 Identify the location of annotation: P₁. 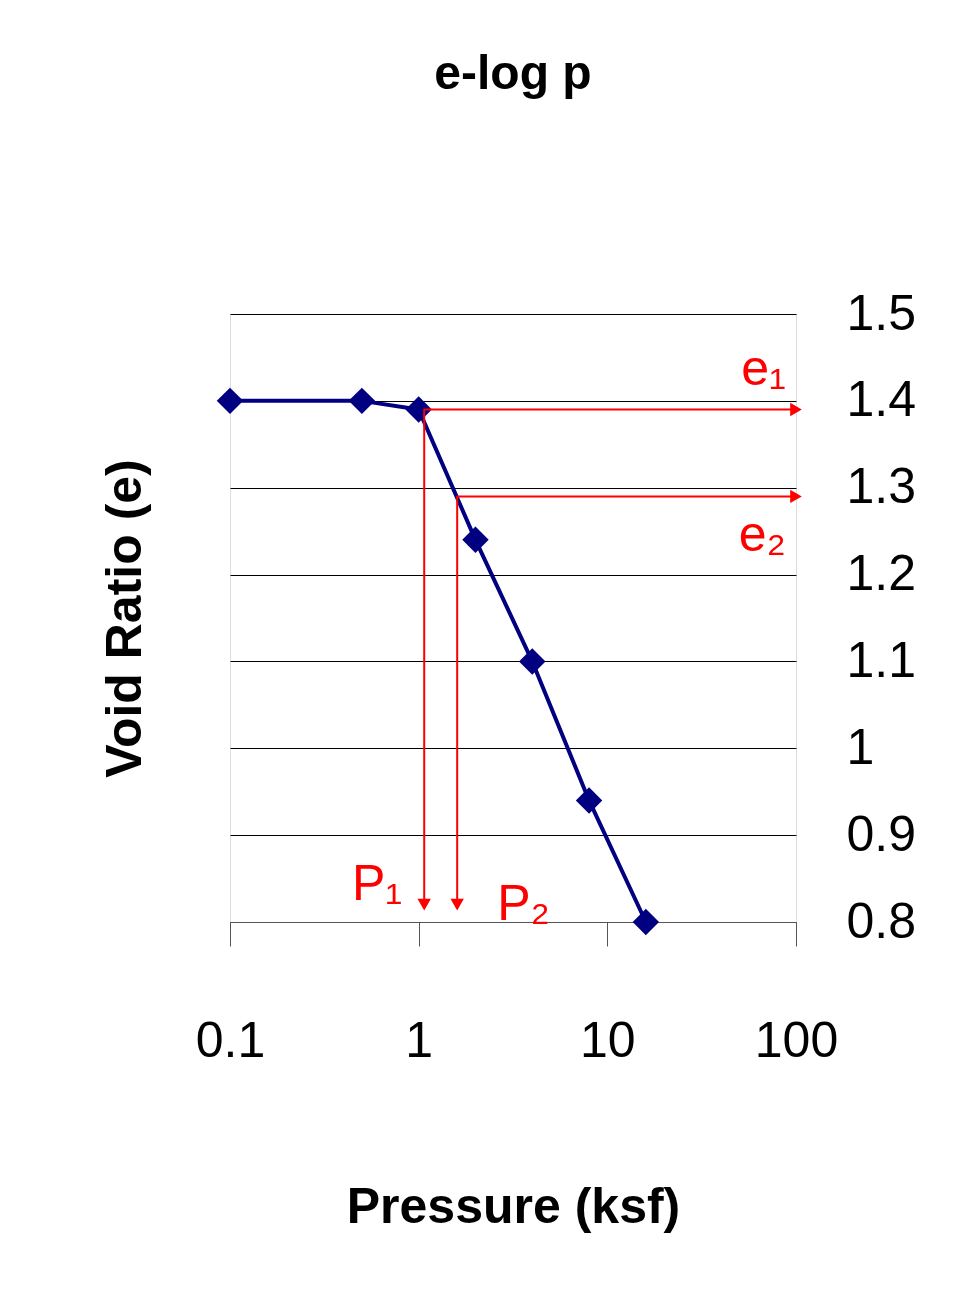
(377, 882).